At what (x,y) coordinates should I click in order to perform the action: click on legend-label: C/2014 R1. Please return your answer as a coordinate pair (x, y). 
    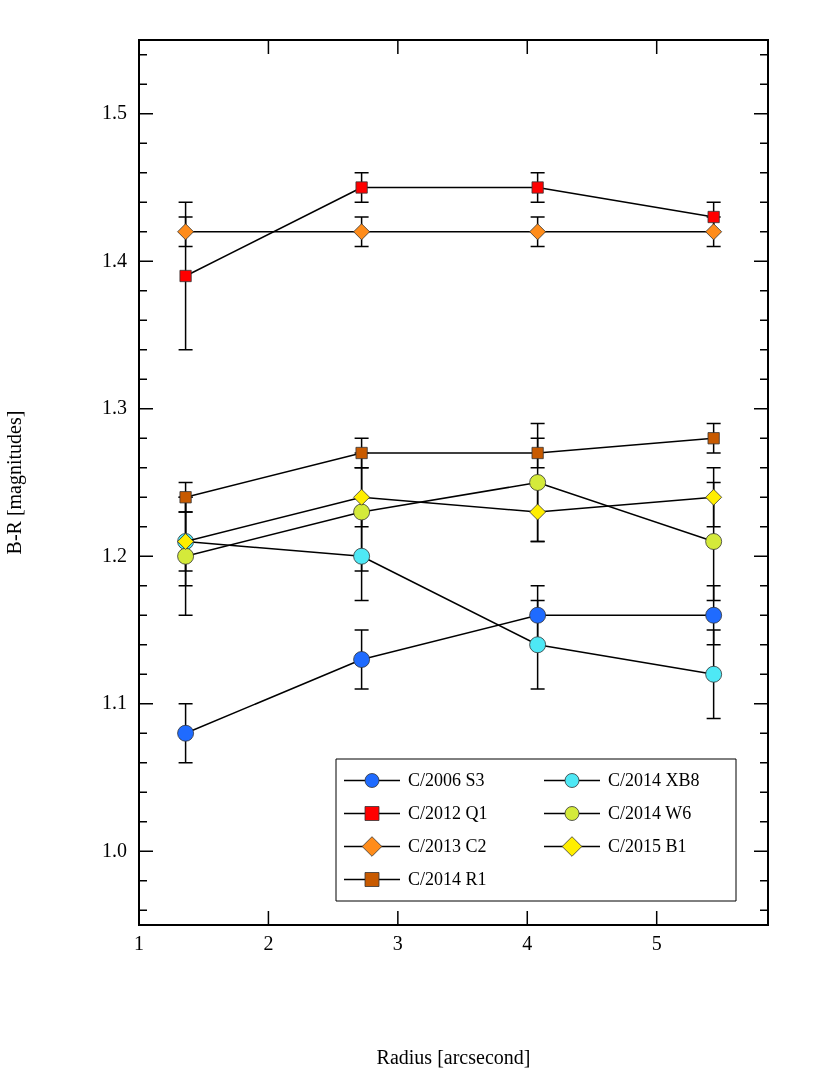
    Looking at the image, I should click on (447, 879).